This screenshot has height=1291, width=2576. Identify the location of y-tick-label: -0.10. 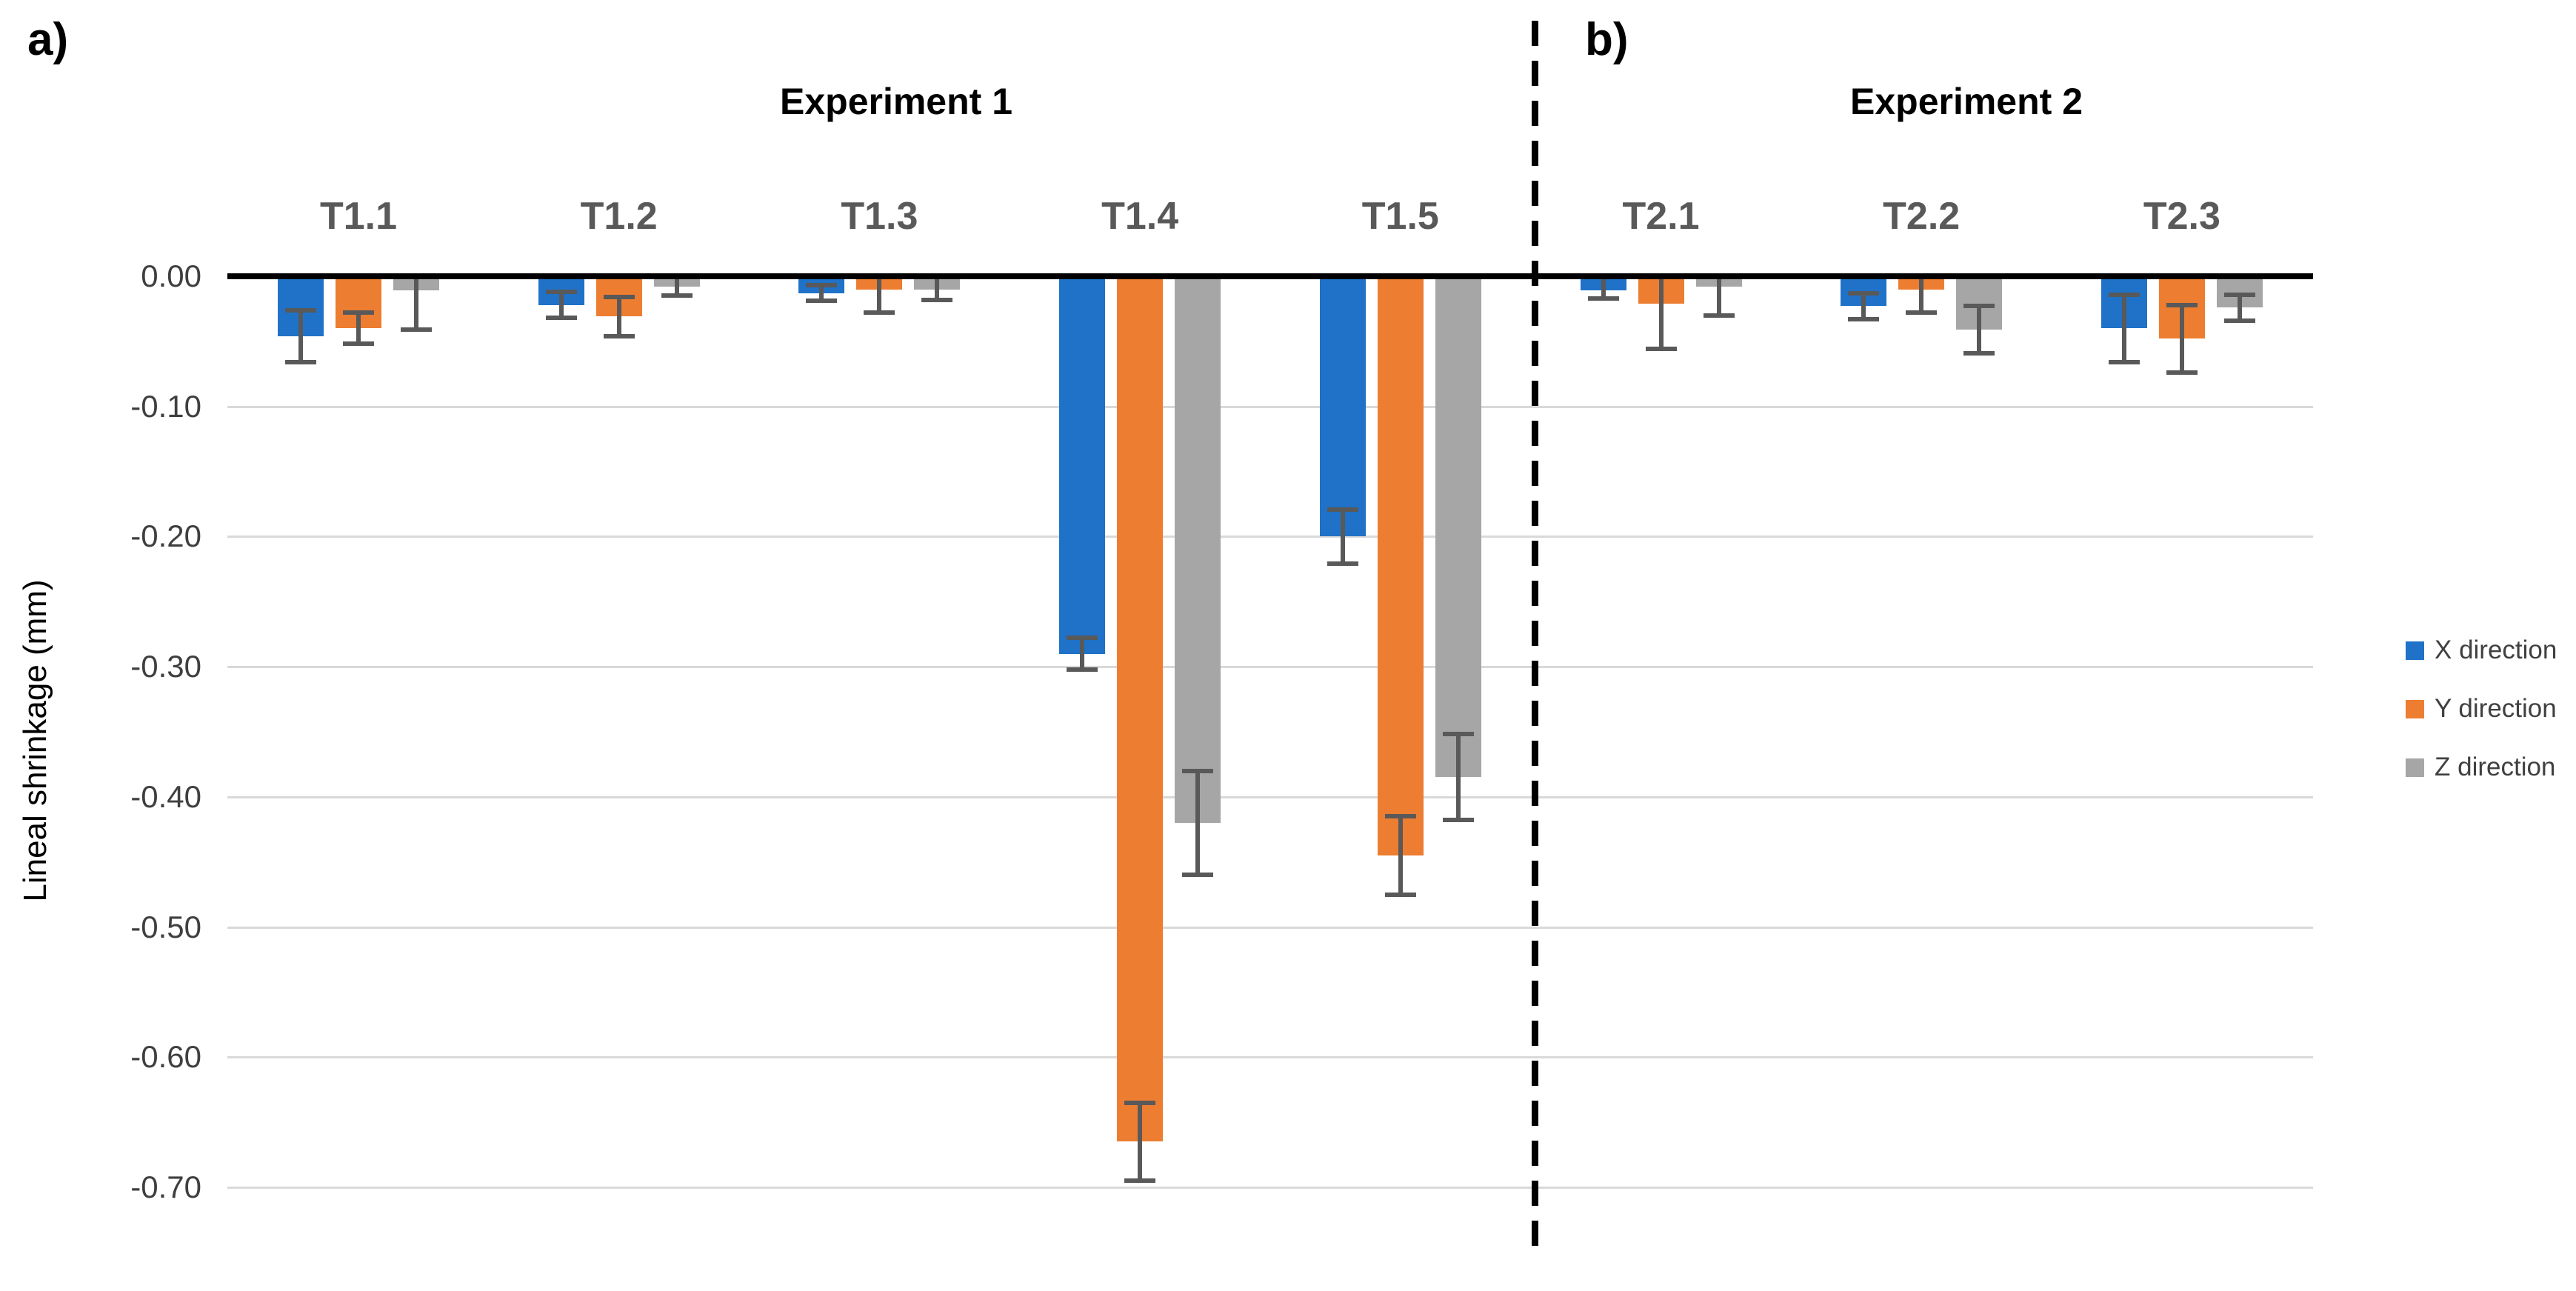
(165, 406).